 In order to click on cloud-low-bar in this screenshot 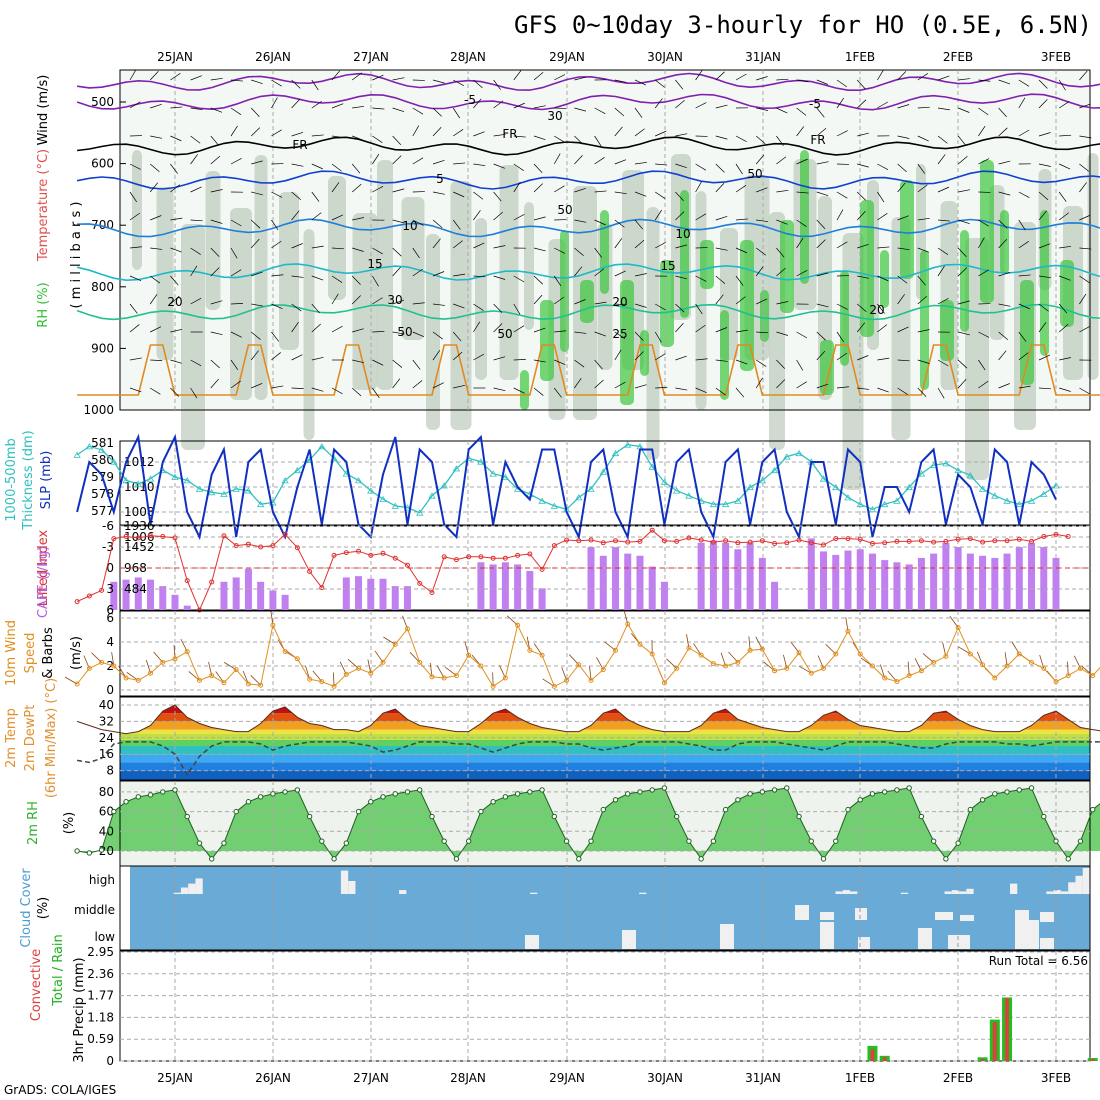, I will do `click(532, 942)`.